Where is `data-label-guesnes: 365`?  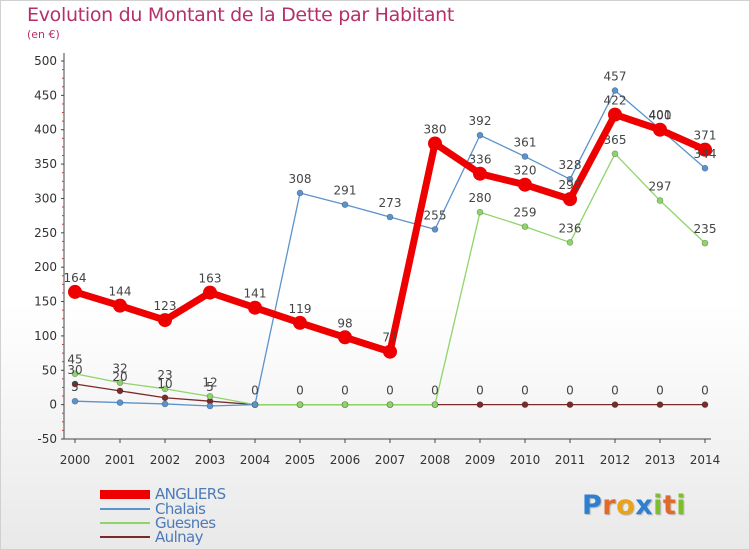 data-label-guesnes: 365 is located at coordinates (615, 140).